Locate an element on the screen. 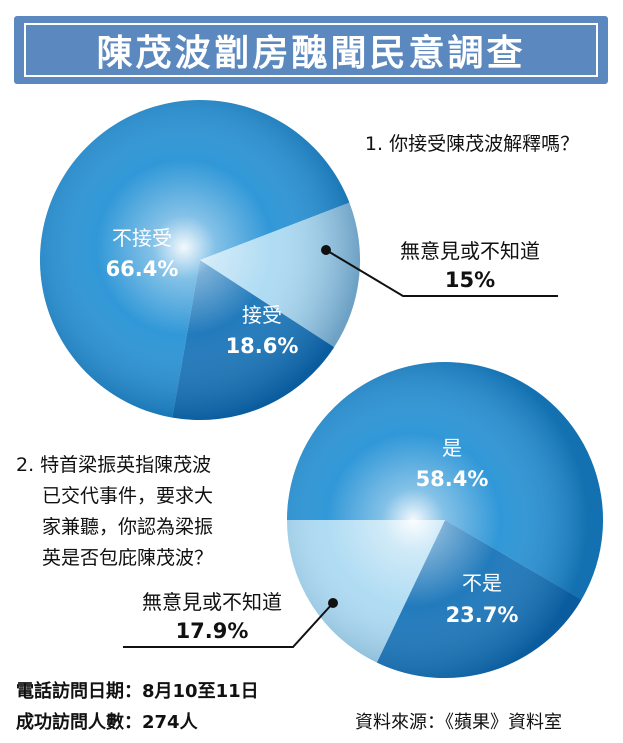 The image size is (623, 743). pie2-question-line: 已交代事件，要求大 is located at coordinates (128, 496).